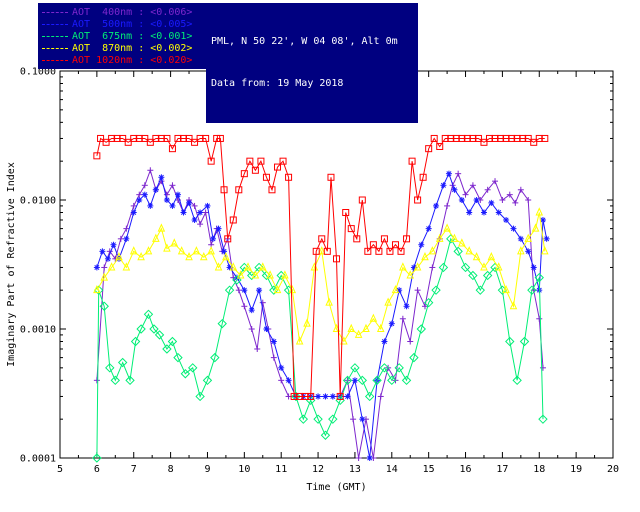  What do you see at coordinates (11, 264) in the screenshot?
I see `svg-text:Imaginary Part of Refractive I: Imaginary Part of Refractive Index` at bounding box center [11, 264].